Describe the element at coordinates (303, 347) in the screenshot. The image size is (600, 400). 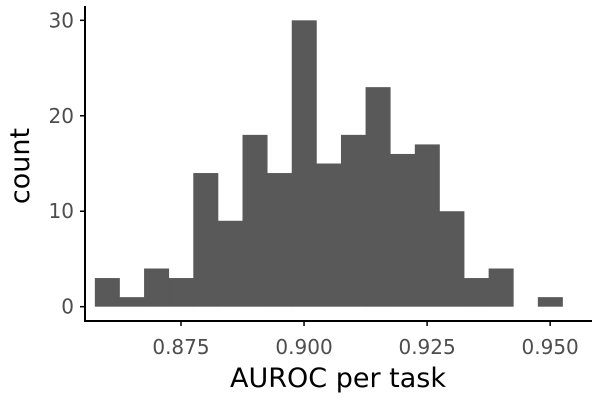
I see `x-tick-label-0.900: 0.900` at that location.